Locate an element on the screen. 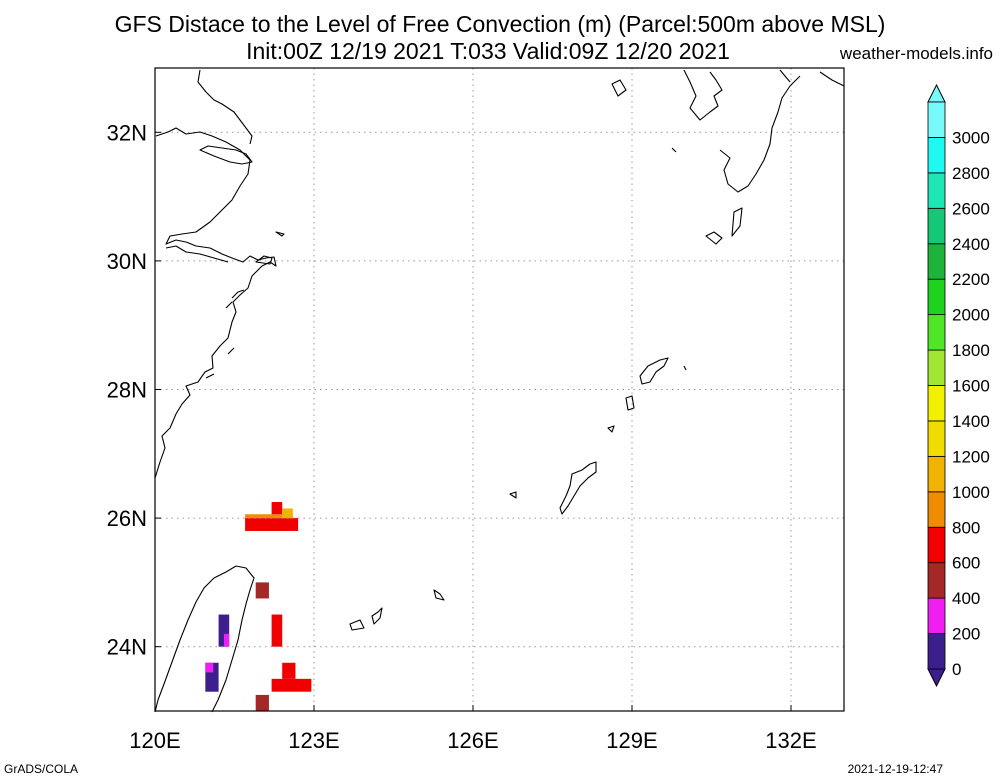 This screenshot has width=1000, height=779. colorbar-level-label: 800 is located at coordinates (966, 527).